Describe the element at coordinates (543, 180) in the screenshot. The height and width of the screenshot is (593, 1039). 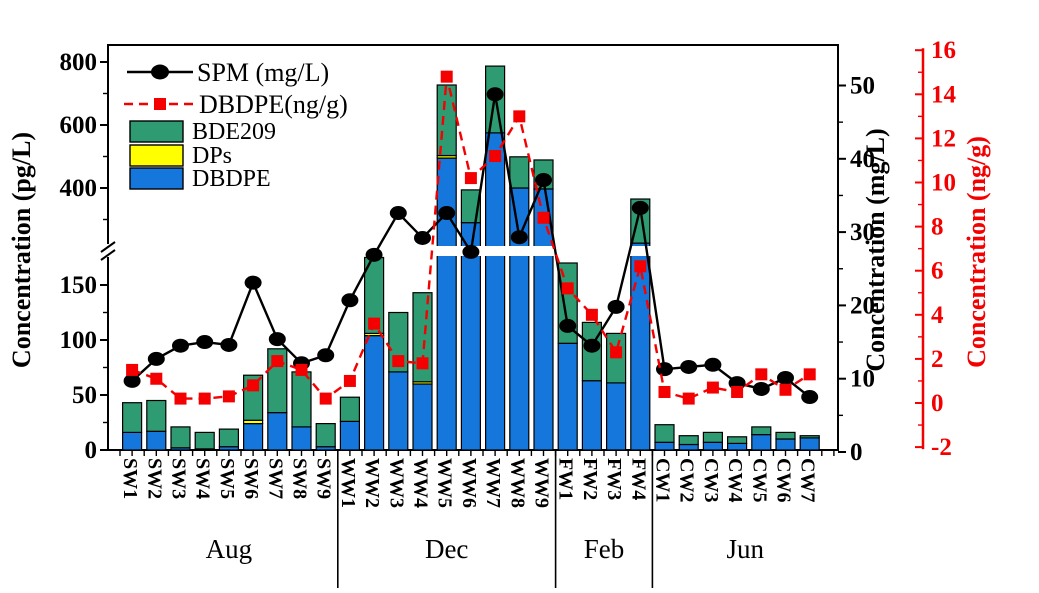
I see `spm-marker-WW9` at that location.